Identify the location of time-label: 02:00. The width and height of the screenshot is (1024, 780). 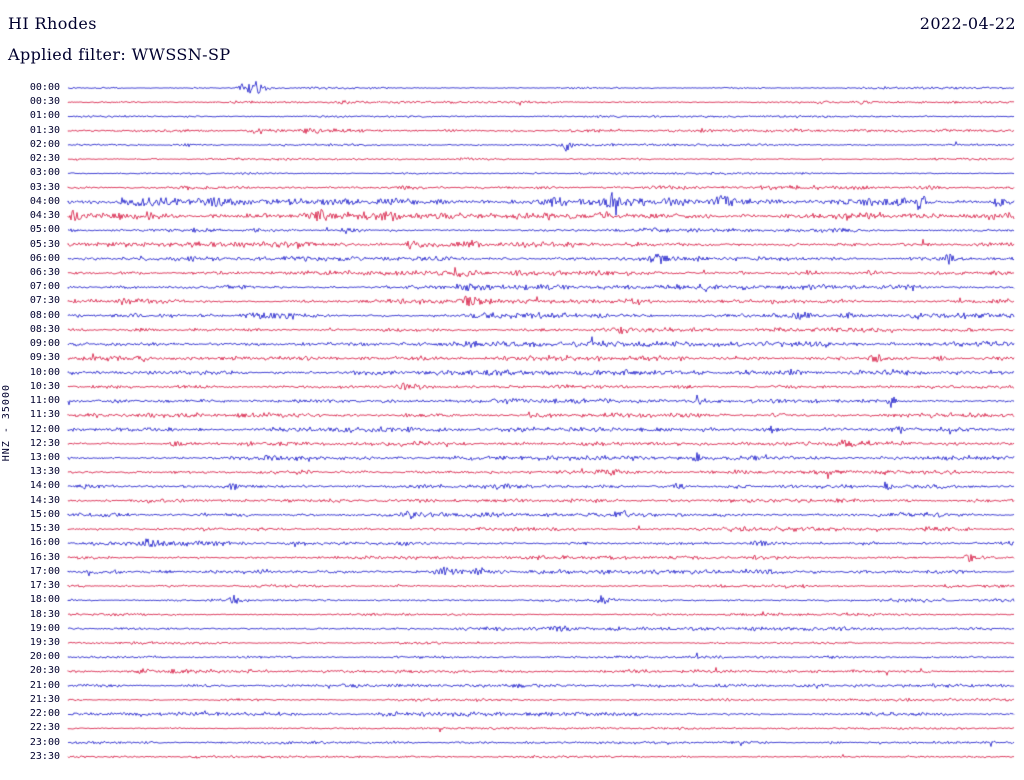
(44, 144).